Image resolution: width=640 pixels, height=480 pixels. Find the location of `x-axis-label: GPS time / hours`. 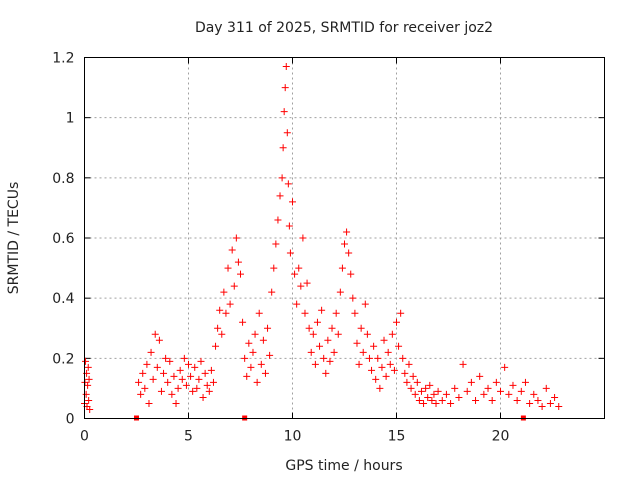

x-axis-label: GPS time / hours is located at coordinates (343, 466).